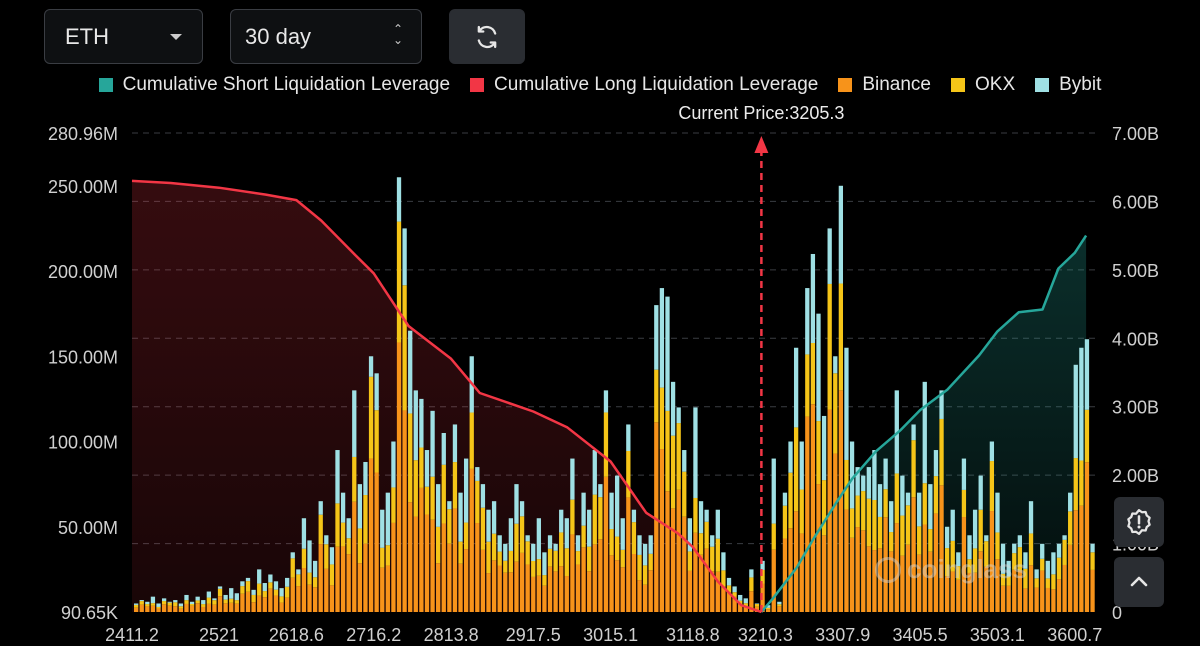  I want to click on legend-item-long: Cumulative Long Liquidation Leverage, so click(644, 85).